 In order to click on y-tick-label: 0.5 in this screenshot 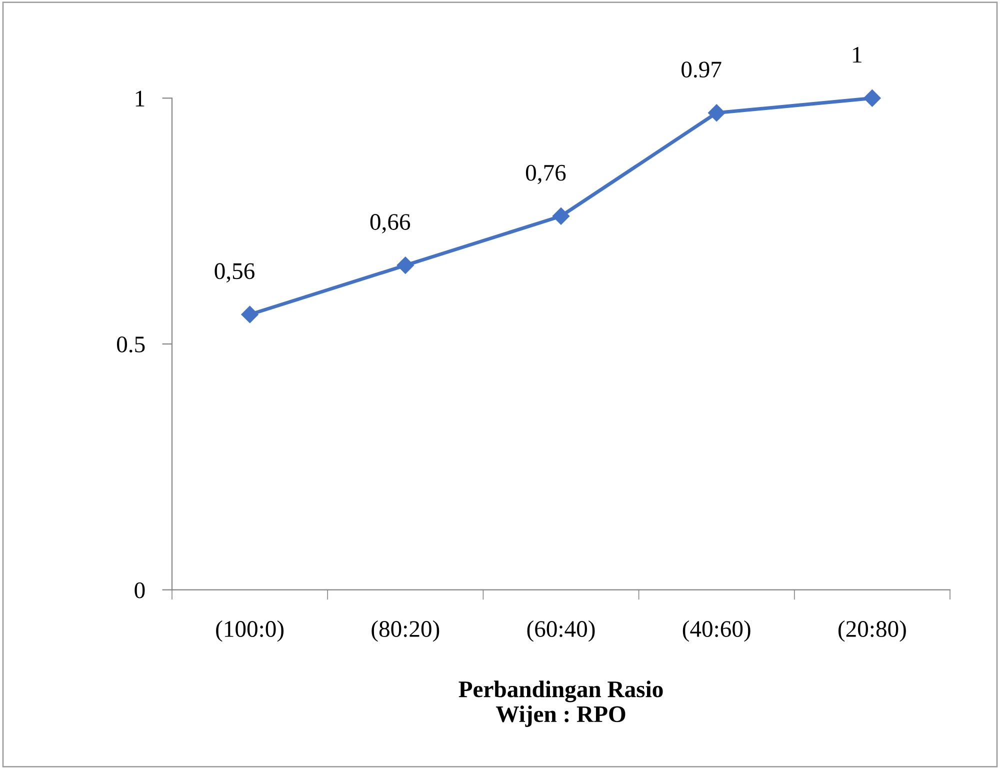, I will do `click(130, 344)`.